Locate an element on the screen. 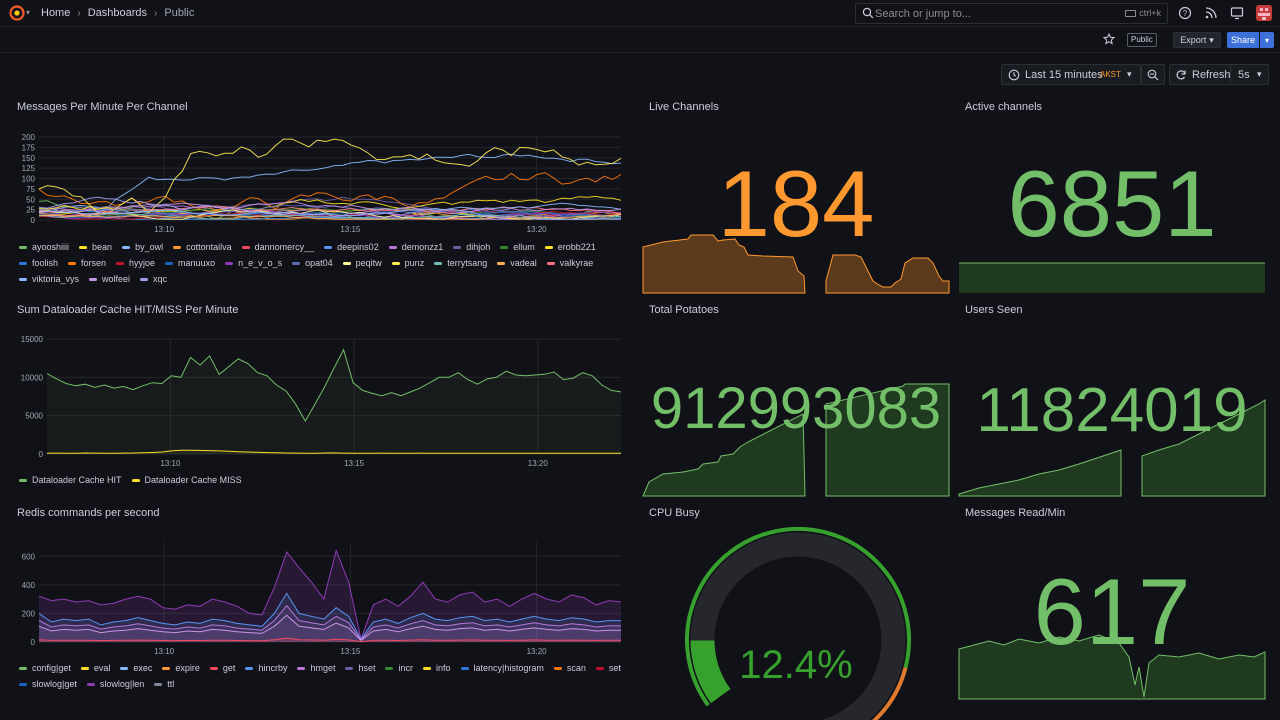  legend-label: ellum is located at coordinates (524, 247).